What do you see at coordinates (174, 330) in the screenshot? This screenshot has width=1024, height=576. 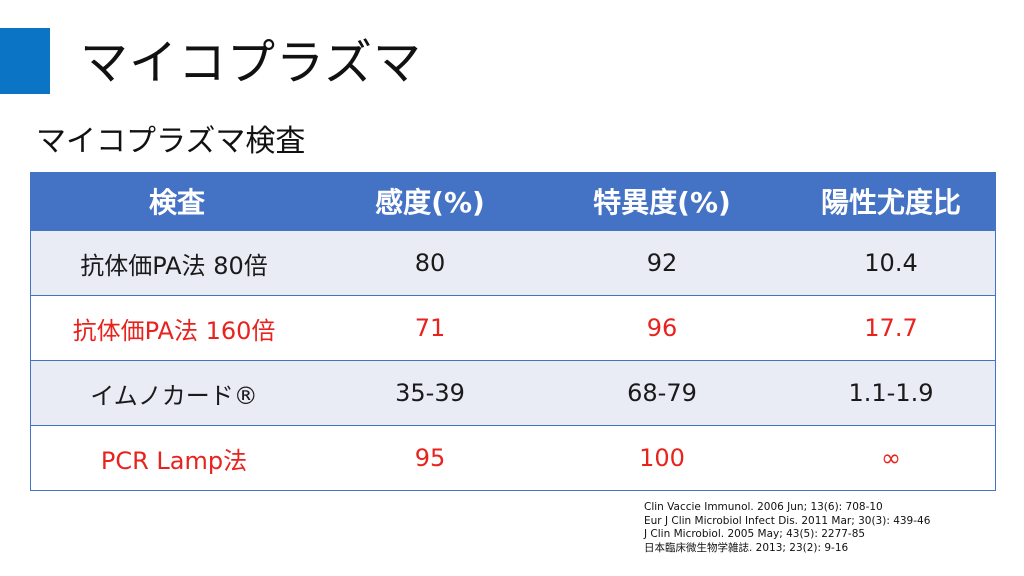 I see `test-name-cell: 抗体価PA法 160倍` at bounding box center [174, 330].